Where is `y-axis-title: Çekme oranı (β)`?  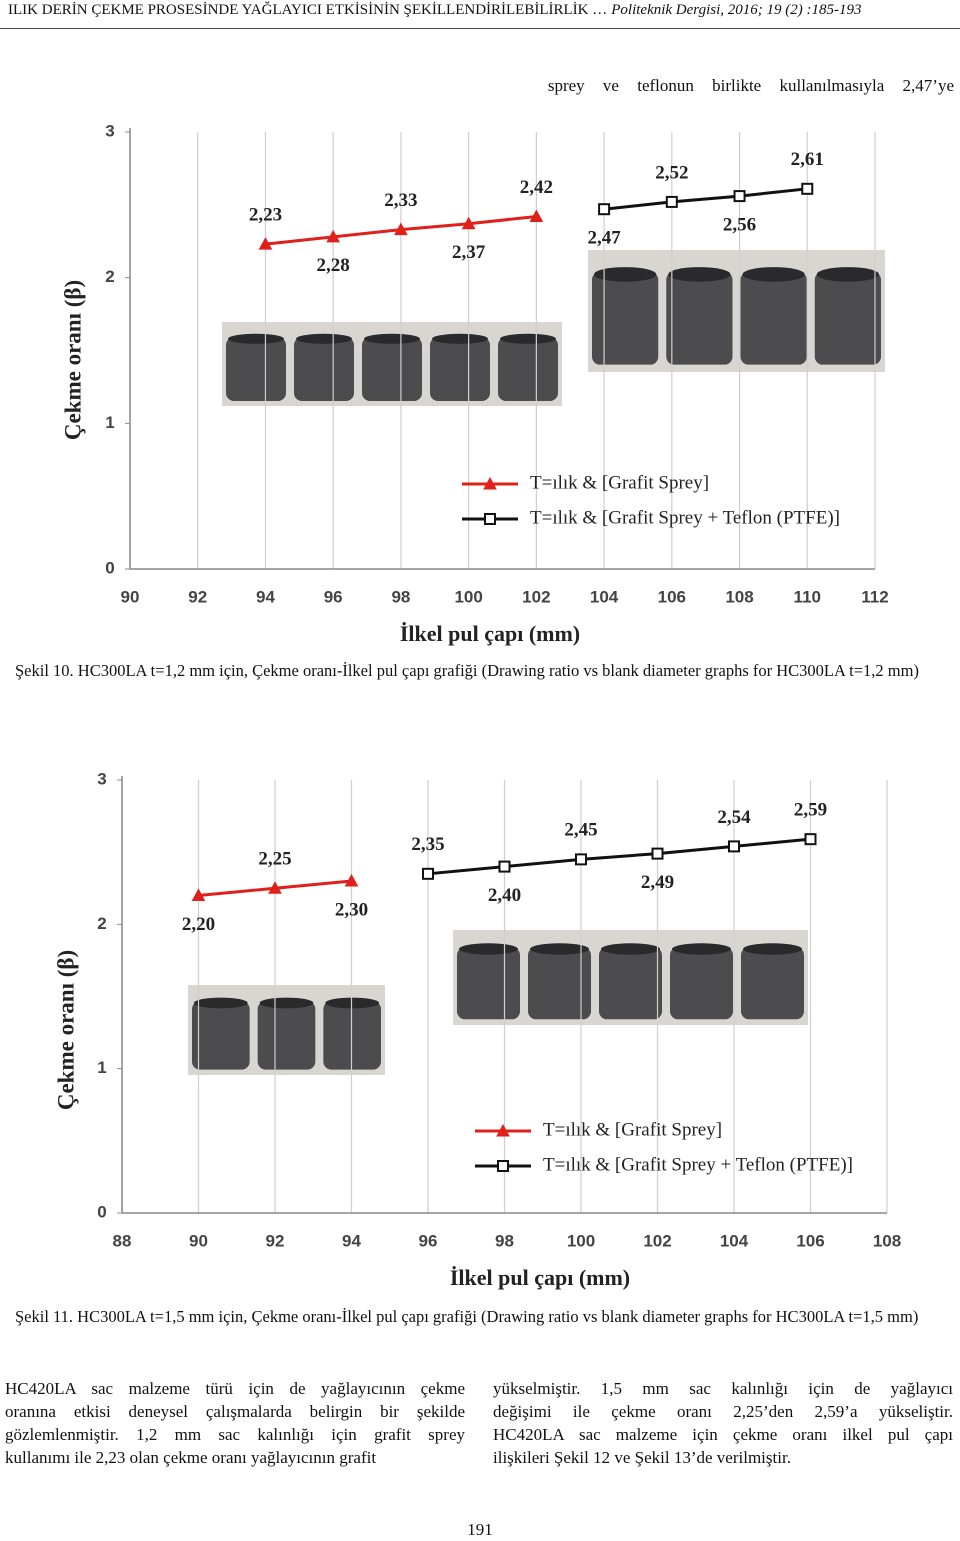 y-axis-title: Çekme oranı (β) is located at coordinates (72, 360).